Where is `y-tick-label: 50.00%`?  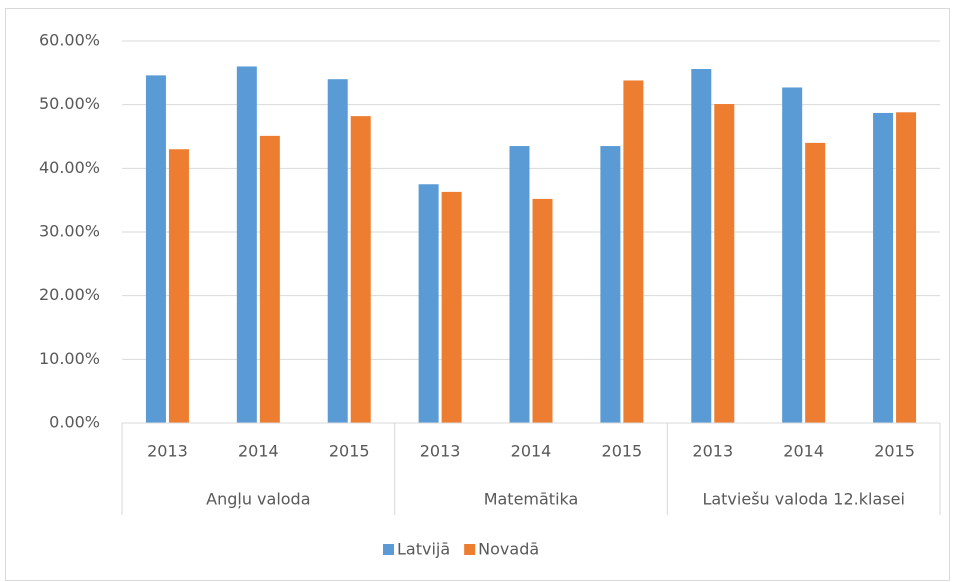
y-tick-label: 50.00% is located at coordinates (69, 103).